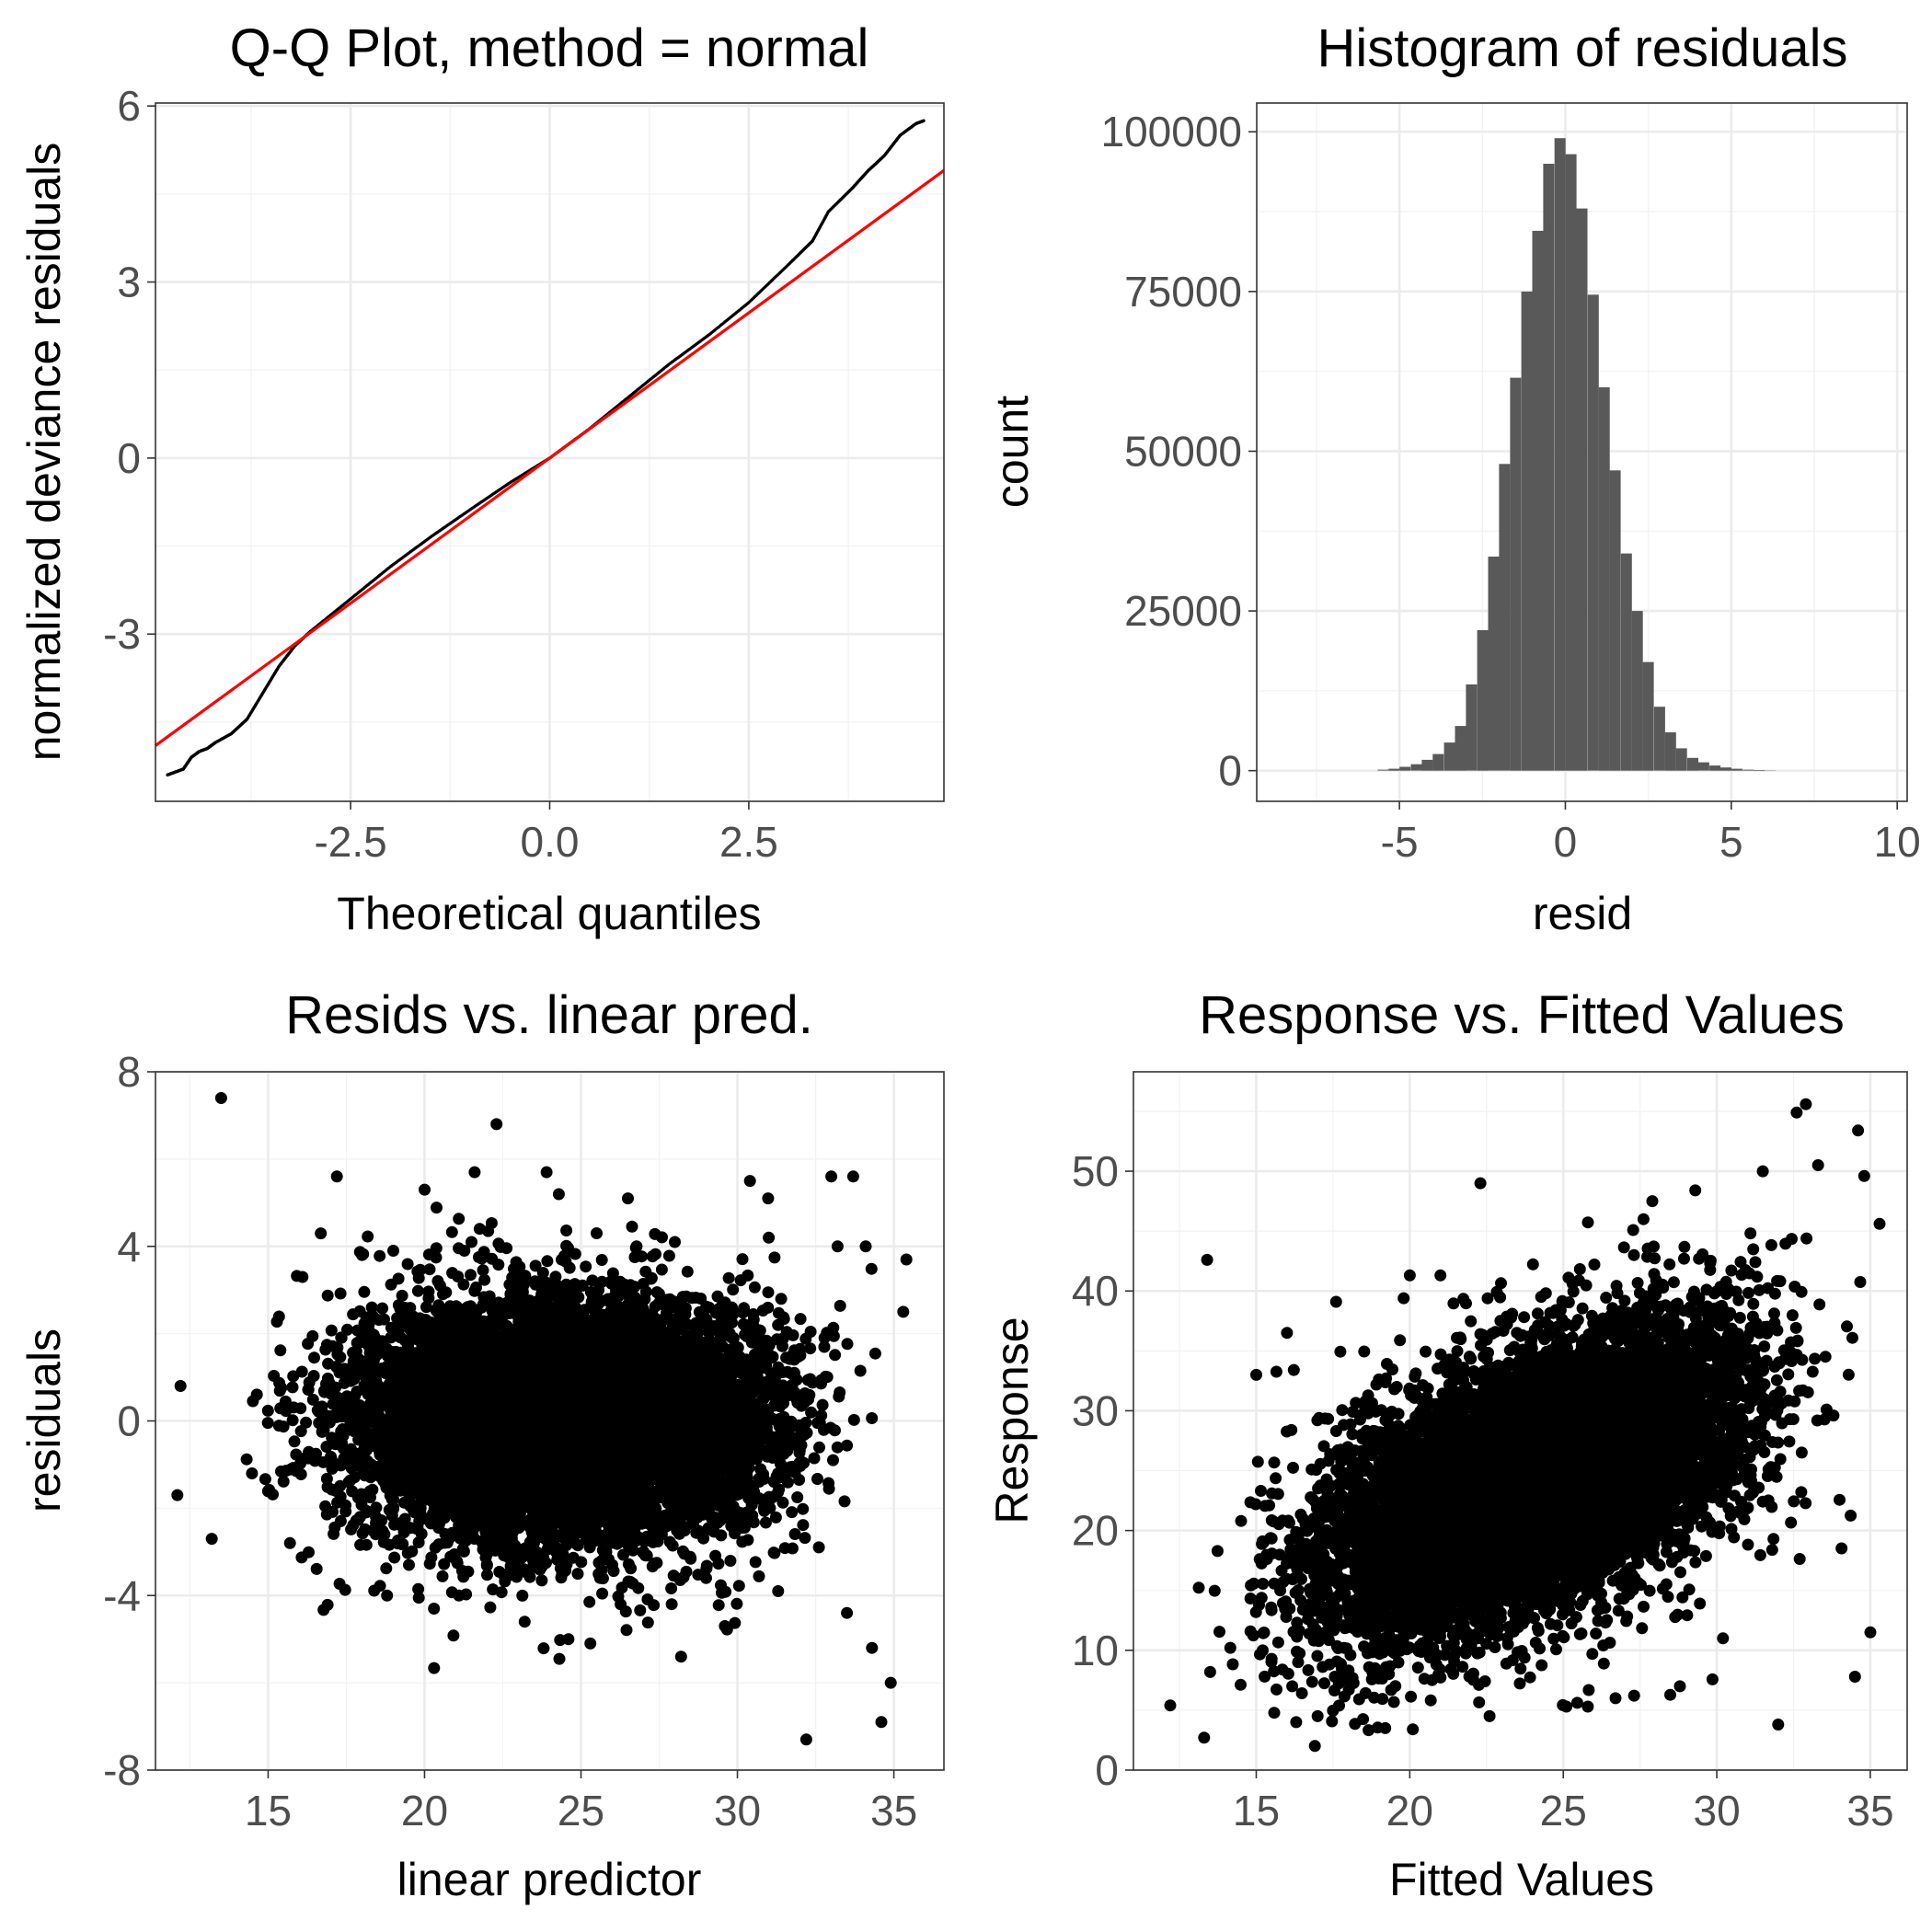  What do you see at coordinates (1582, 913) in the screenshot?
I see `histogram-x-axis-title: resid` at bounding box center [1582, 913].